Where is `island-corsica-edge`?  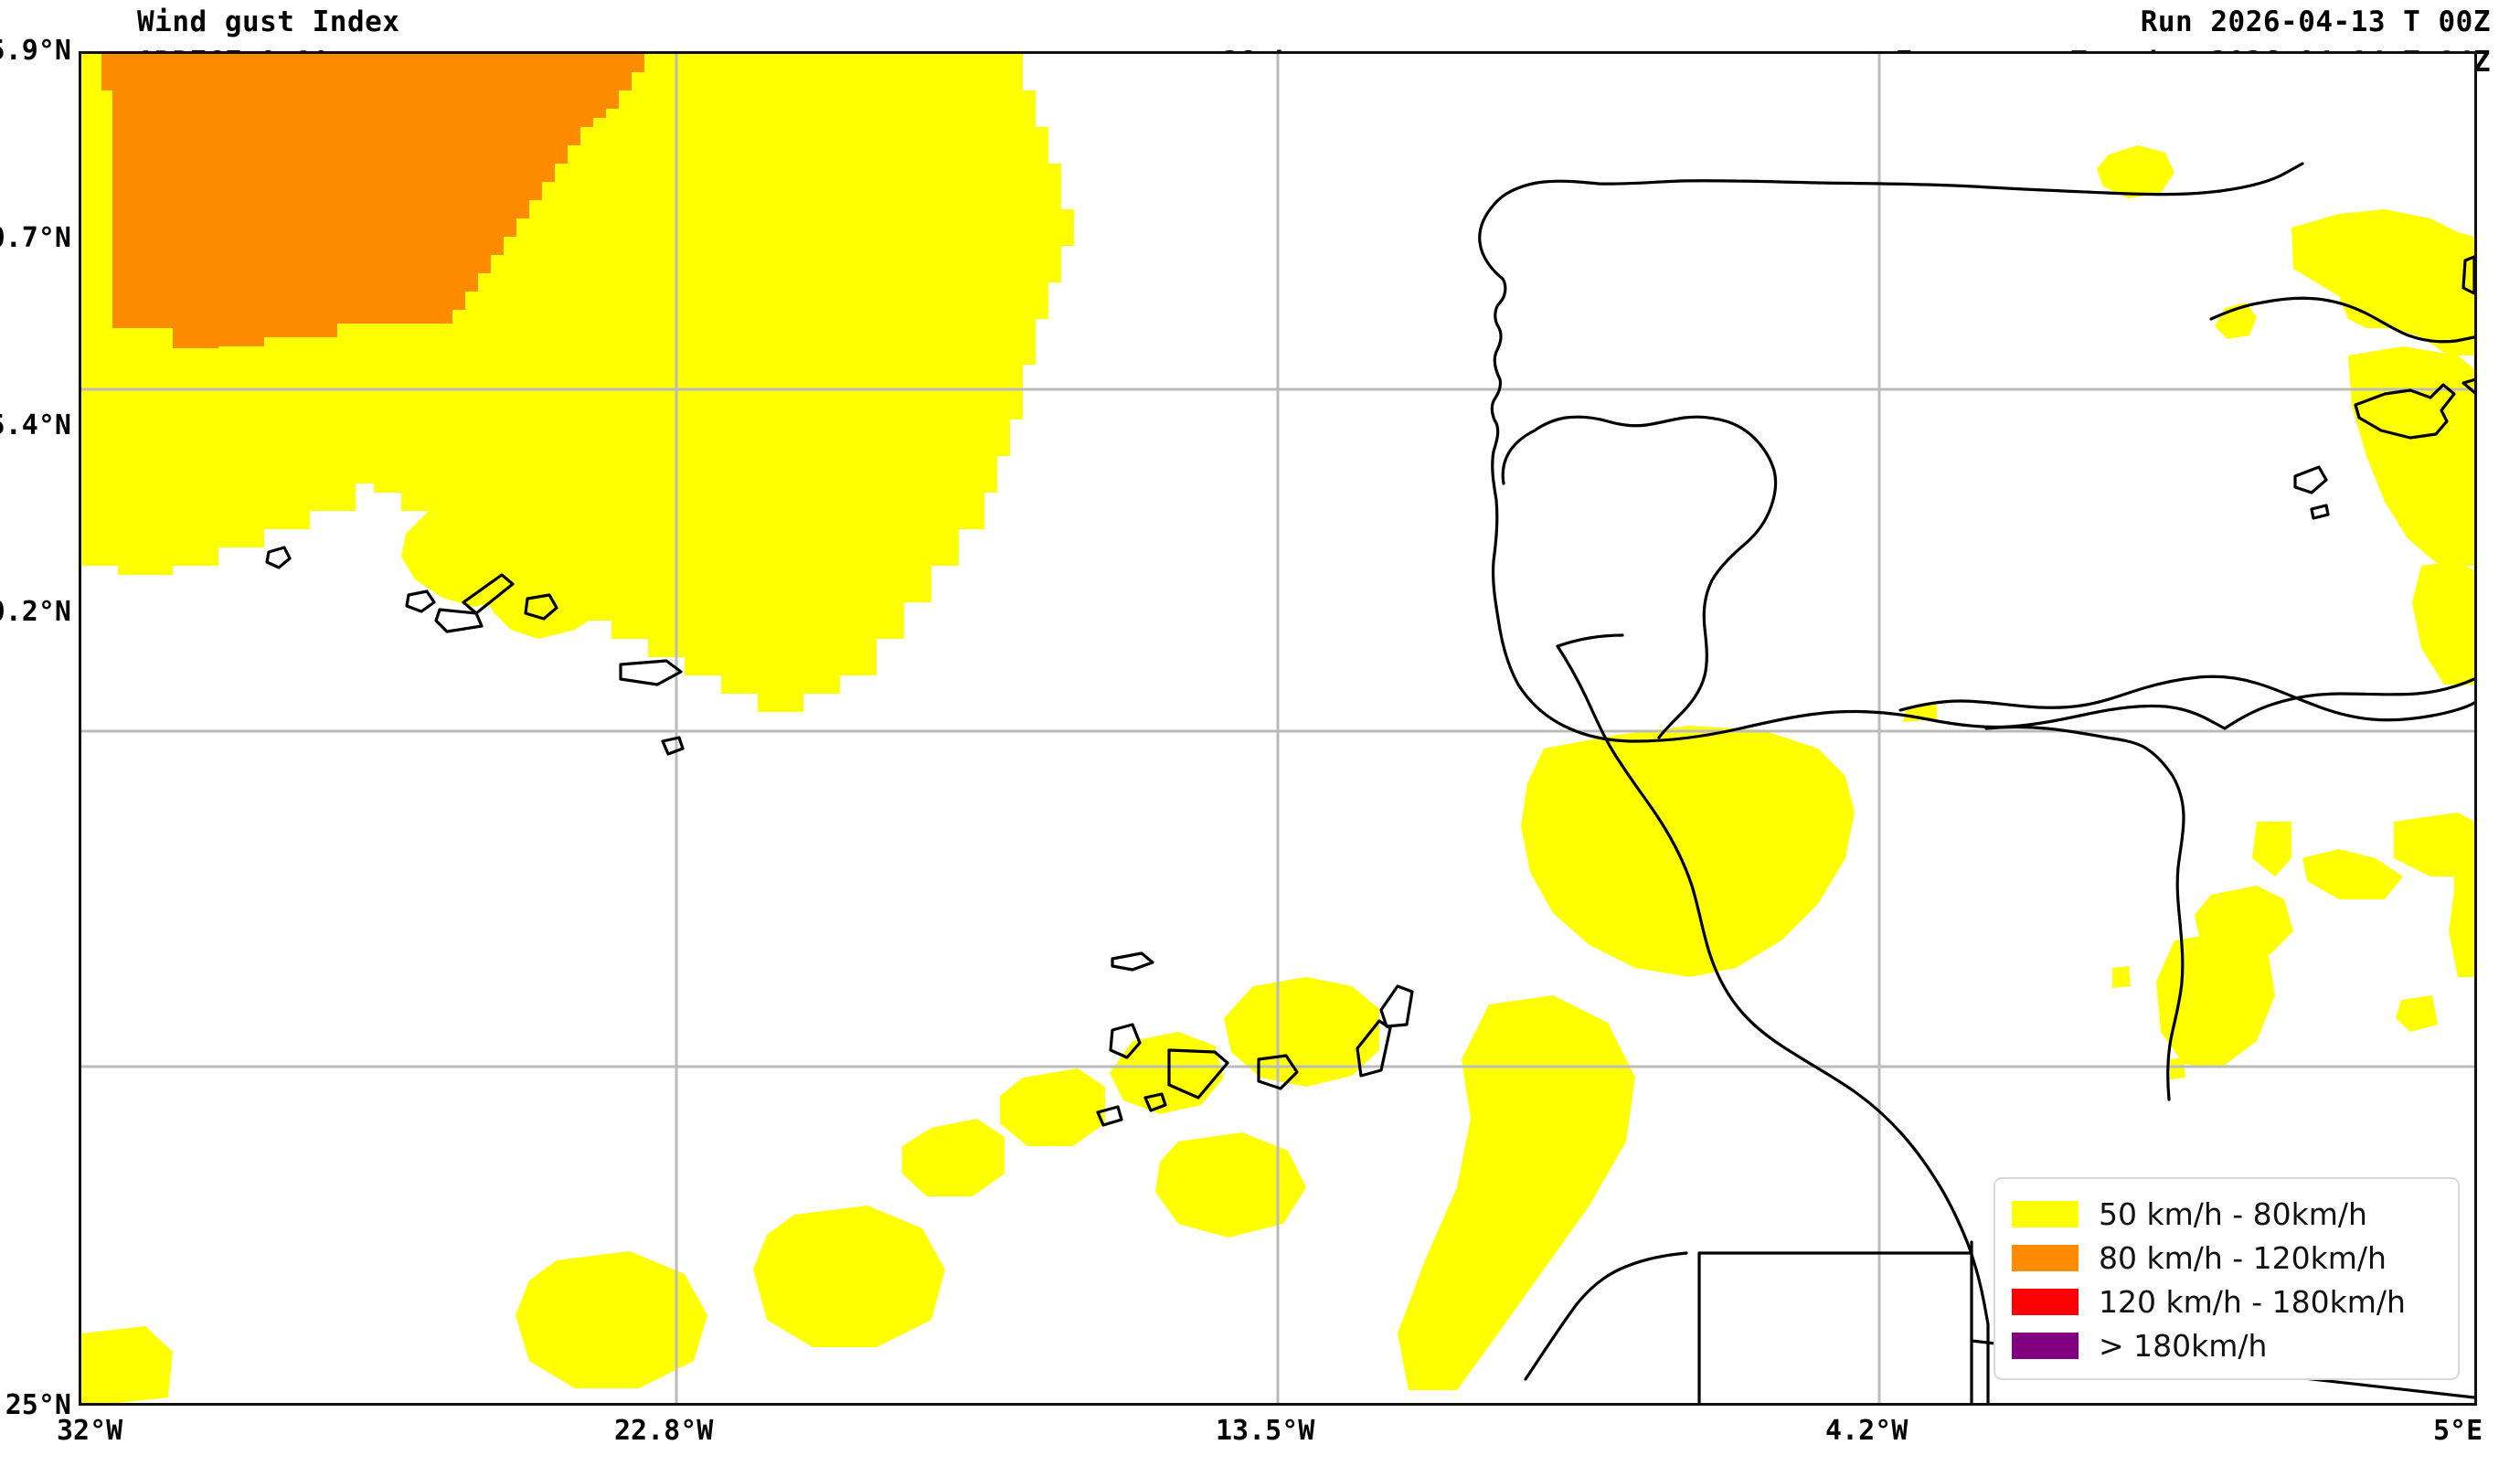 island-corsica-edge is located at coordinates (2468, 275).